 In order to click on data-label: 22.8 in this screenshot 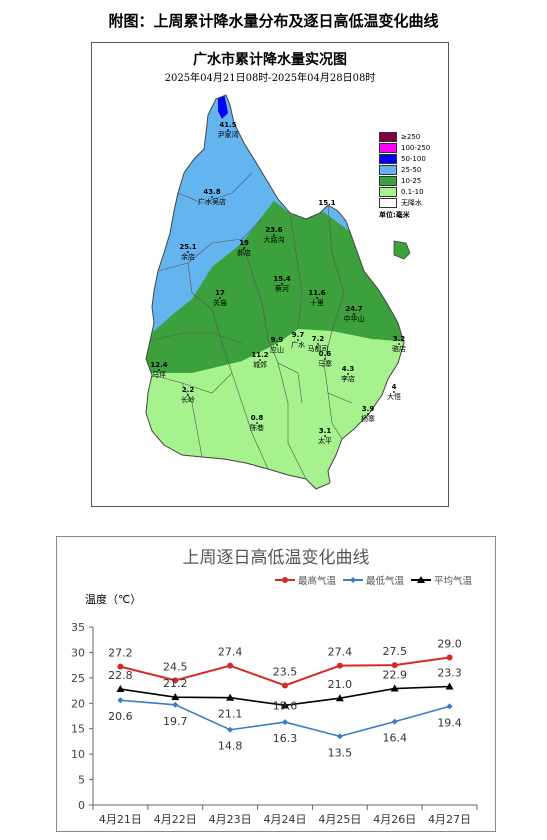, I will do `click(120, 675)`.